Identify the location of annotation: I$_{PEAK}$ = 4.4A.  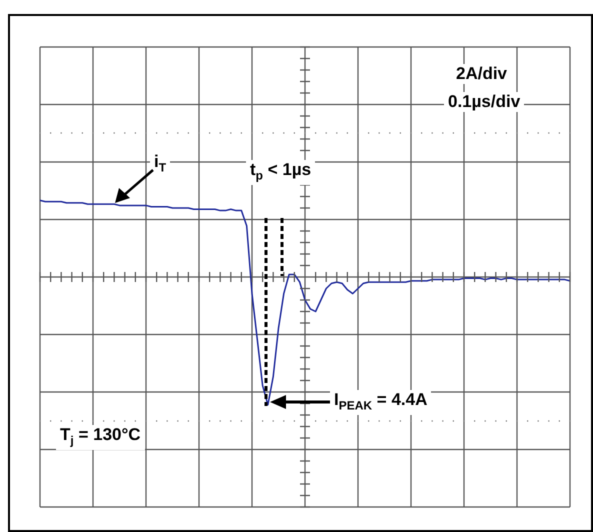
(381, 403).